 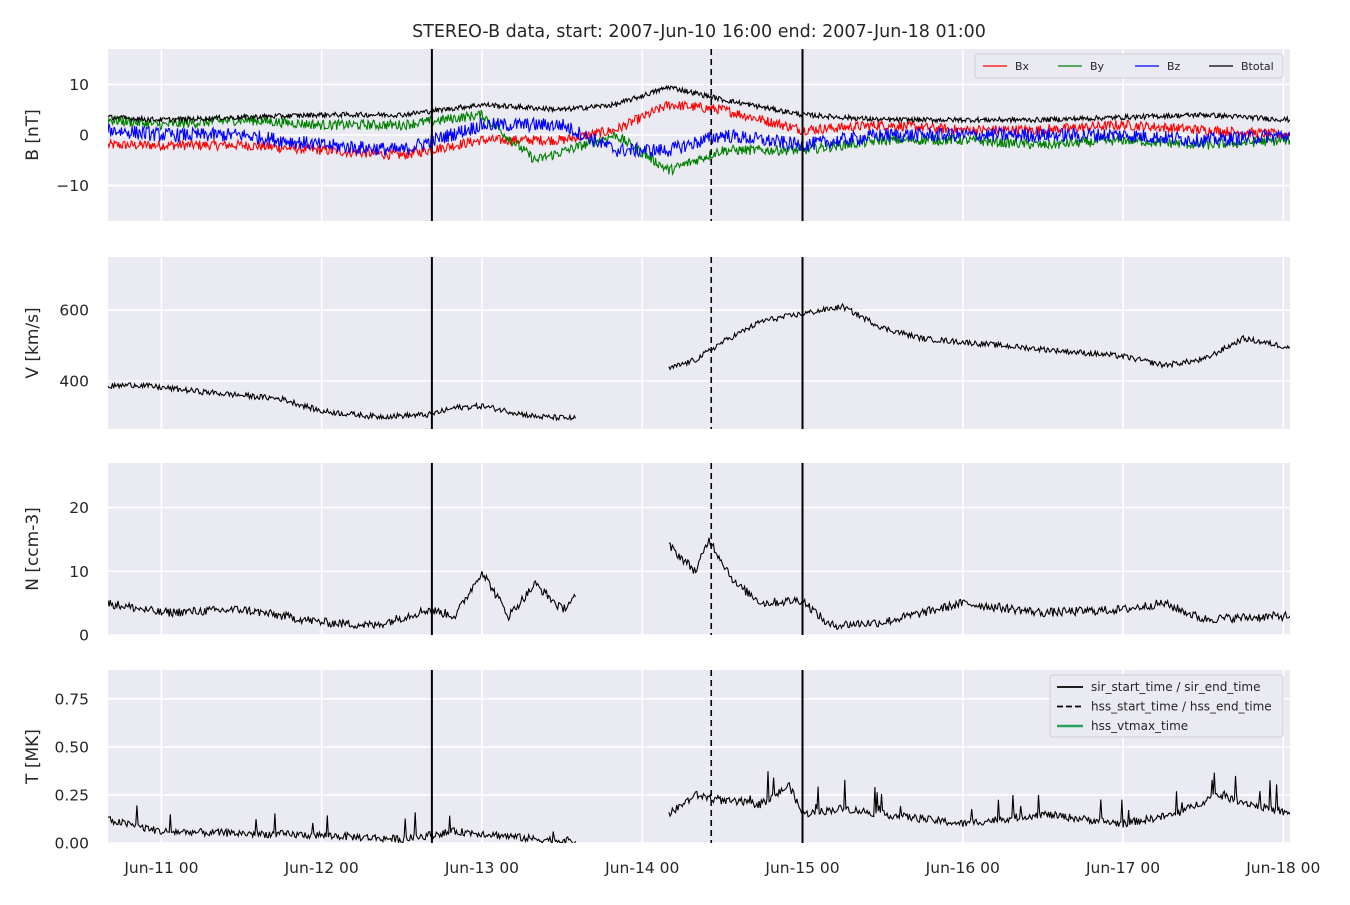 What do you see at coordinates (1139, 726) in the screenshot?
I see `legend-label: hss_vtmax_time` at bounding box center [1139, 726].